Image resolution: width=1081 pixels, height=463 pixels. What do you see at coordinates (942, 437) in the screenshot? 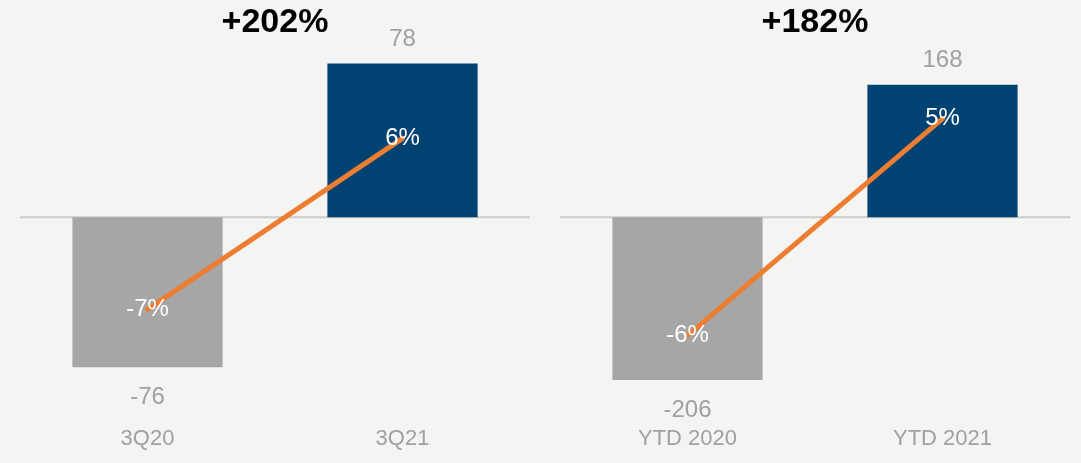
I see `x-tick-label: YTD 2021` at bounding box center [942, 437].